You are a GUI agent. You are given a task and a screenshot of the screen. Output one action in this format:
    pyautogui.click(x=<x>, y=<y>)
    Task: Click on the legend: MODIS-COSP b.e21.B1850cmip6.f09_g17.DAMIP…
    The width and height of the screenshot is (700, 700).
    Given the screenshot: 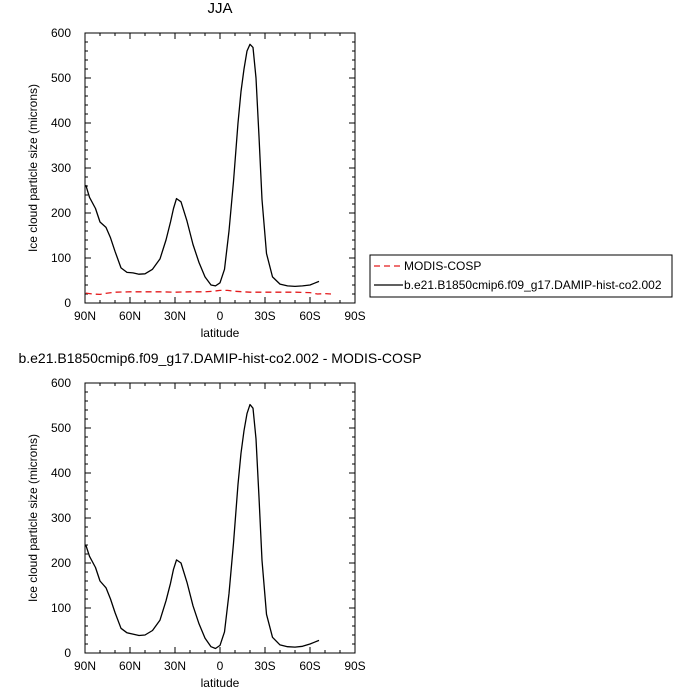 What is the action you would take?
    pyautogui.click(x=521, y=276)
    